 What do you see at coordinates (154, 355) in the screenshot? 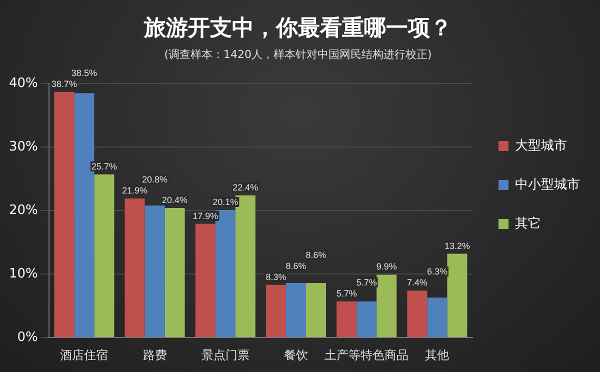
I see `x-tick-label: 路费` at bounding box center [154, 355].